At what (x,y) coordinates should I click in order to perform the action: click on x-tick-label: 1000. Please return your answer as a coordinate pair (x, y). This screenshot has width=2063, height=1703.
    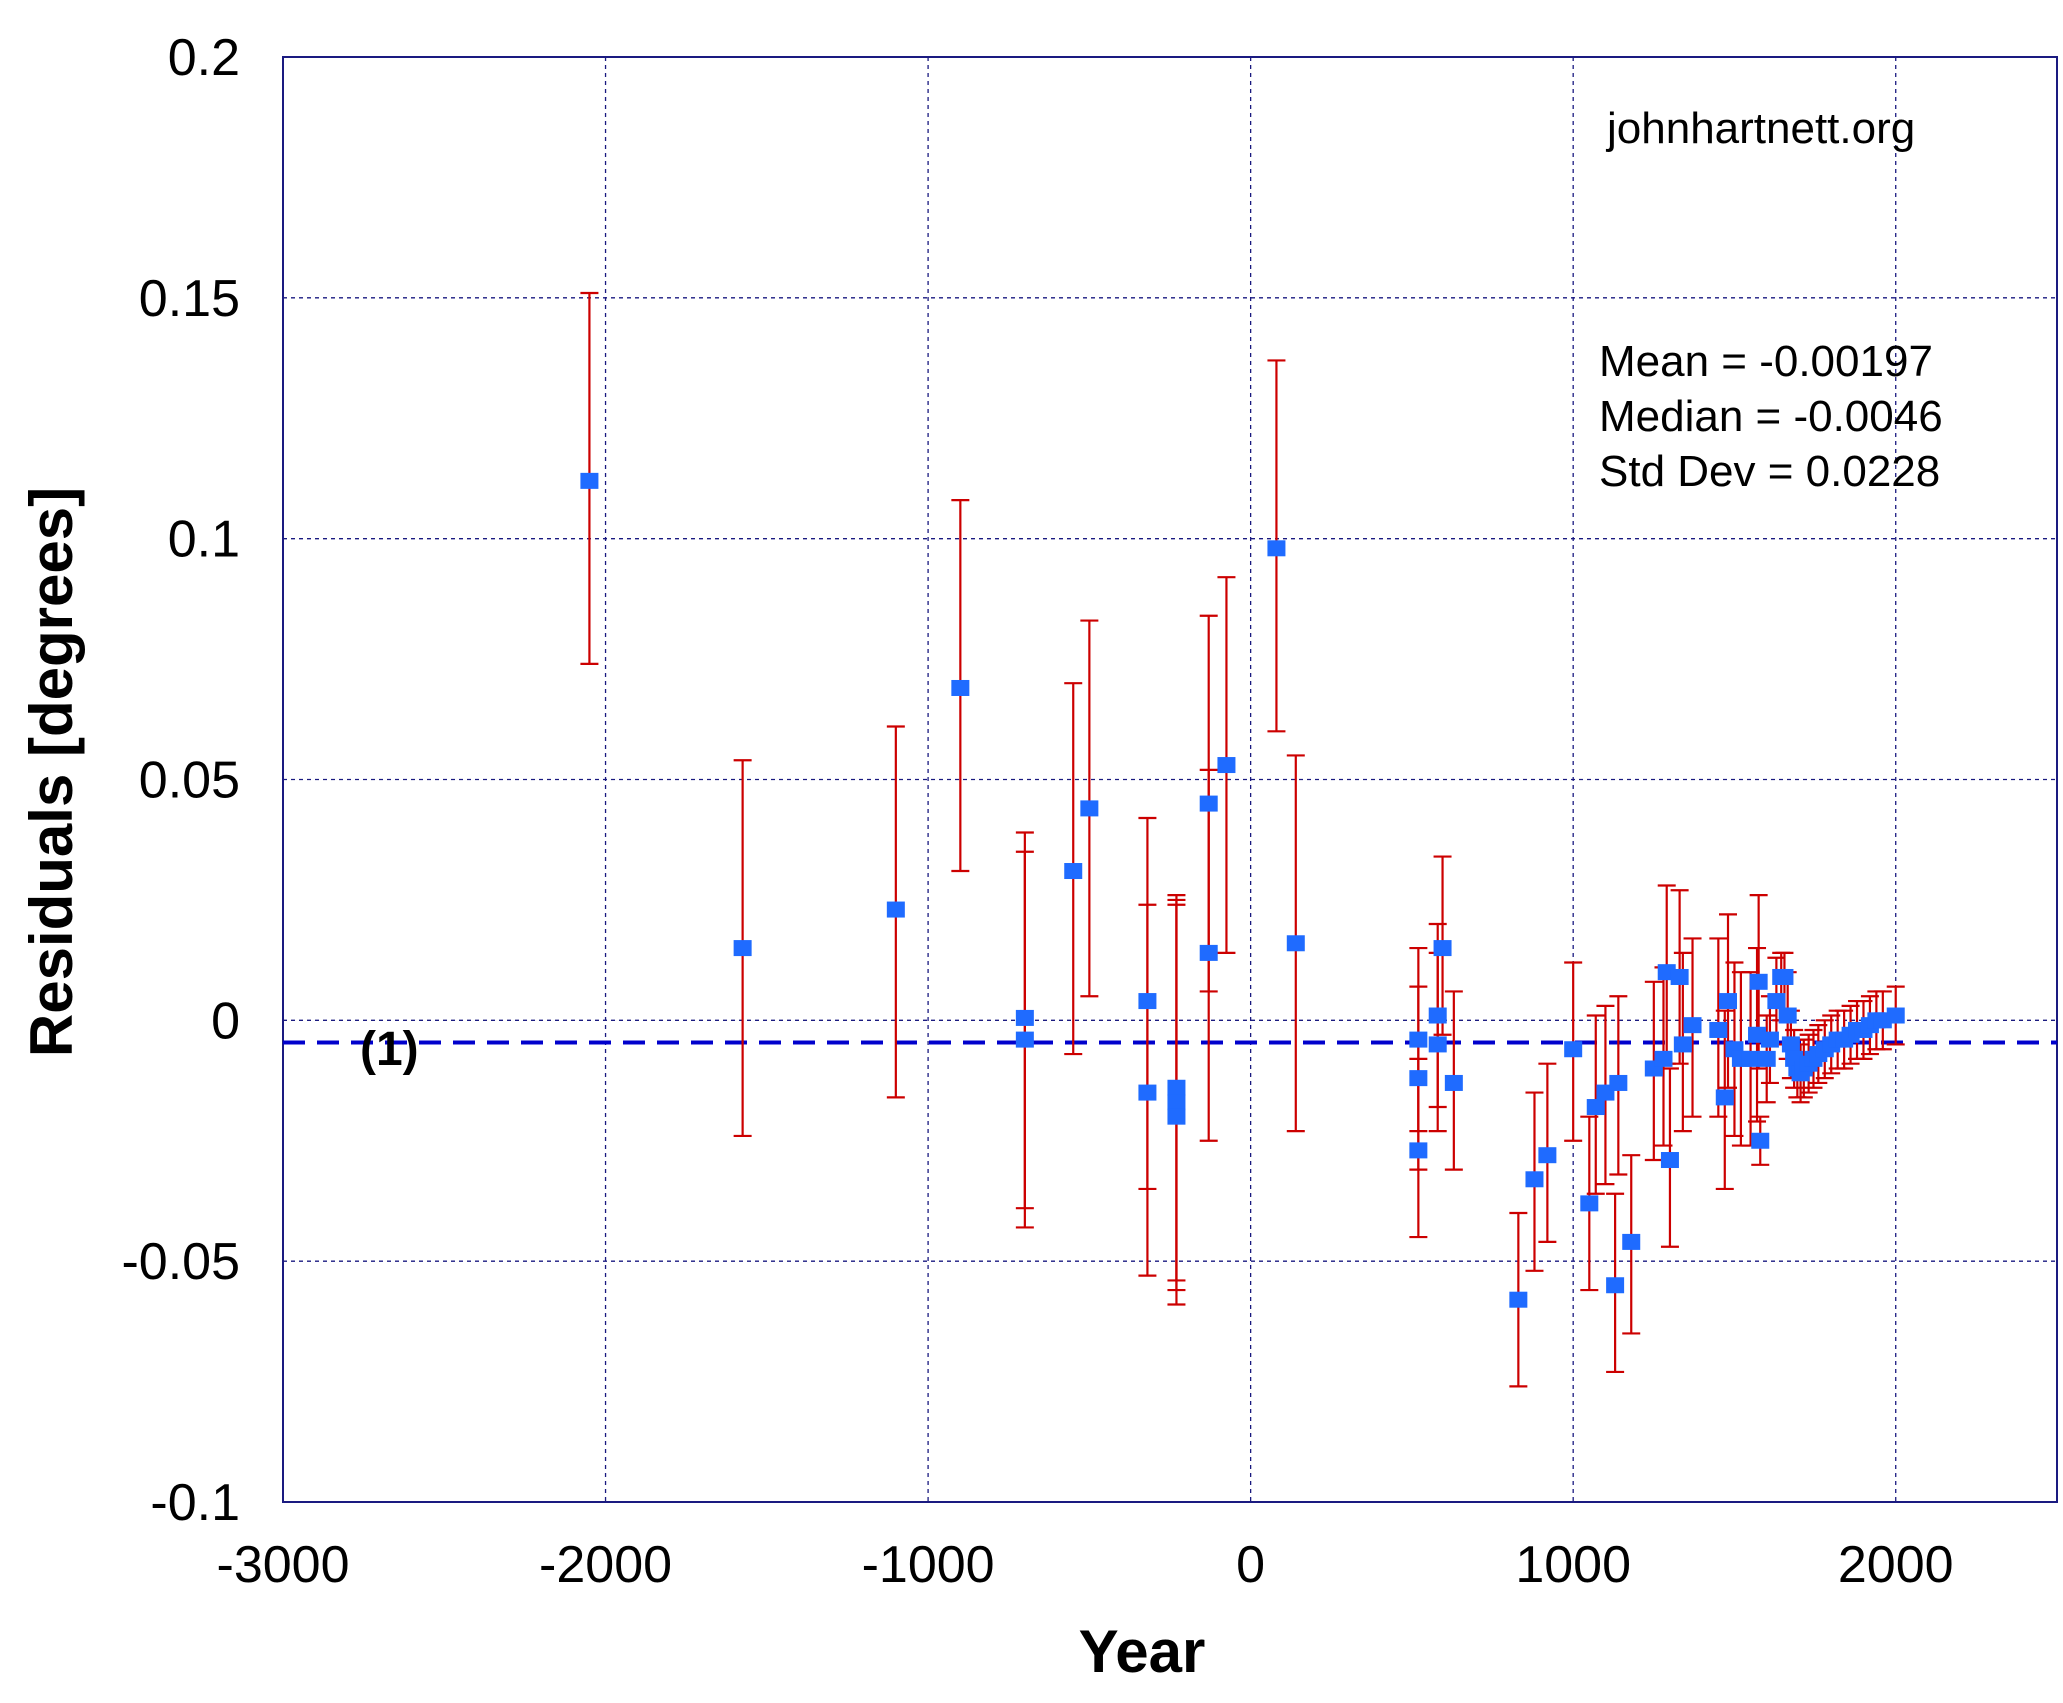
    Looking at the image, I should click on (1573, 1565).